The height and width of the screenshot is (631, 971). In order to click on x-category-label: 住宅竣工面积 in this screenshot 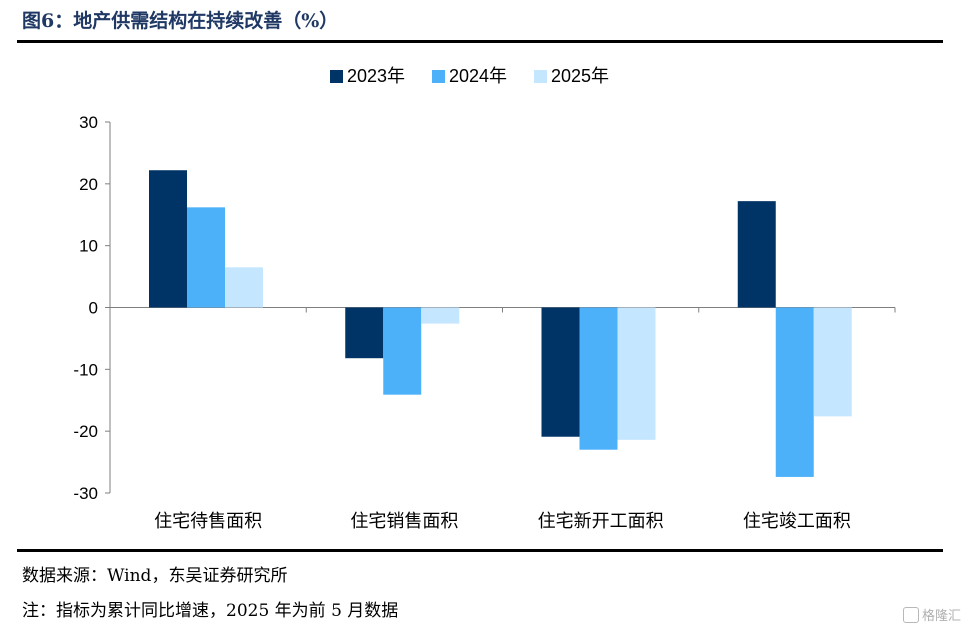, I will do `click(797, 521)`.